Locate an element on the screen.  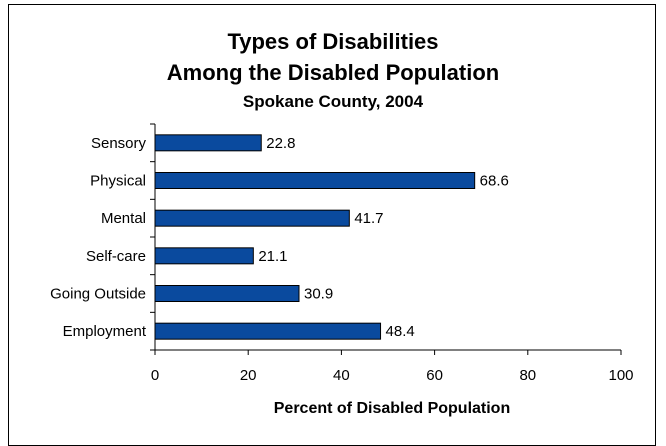
data-label: 41.7 is located at coordinates (368, 218).